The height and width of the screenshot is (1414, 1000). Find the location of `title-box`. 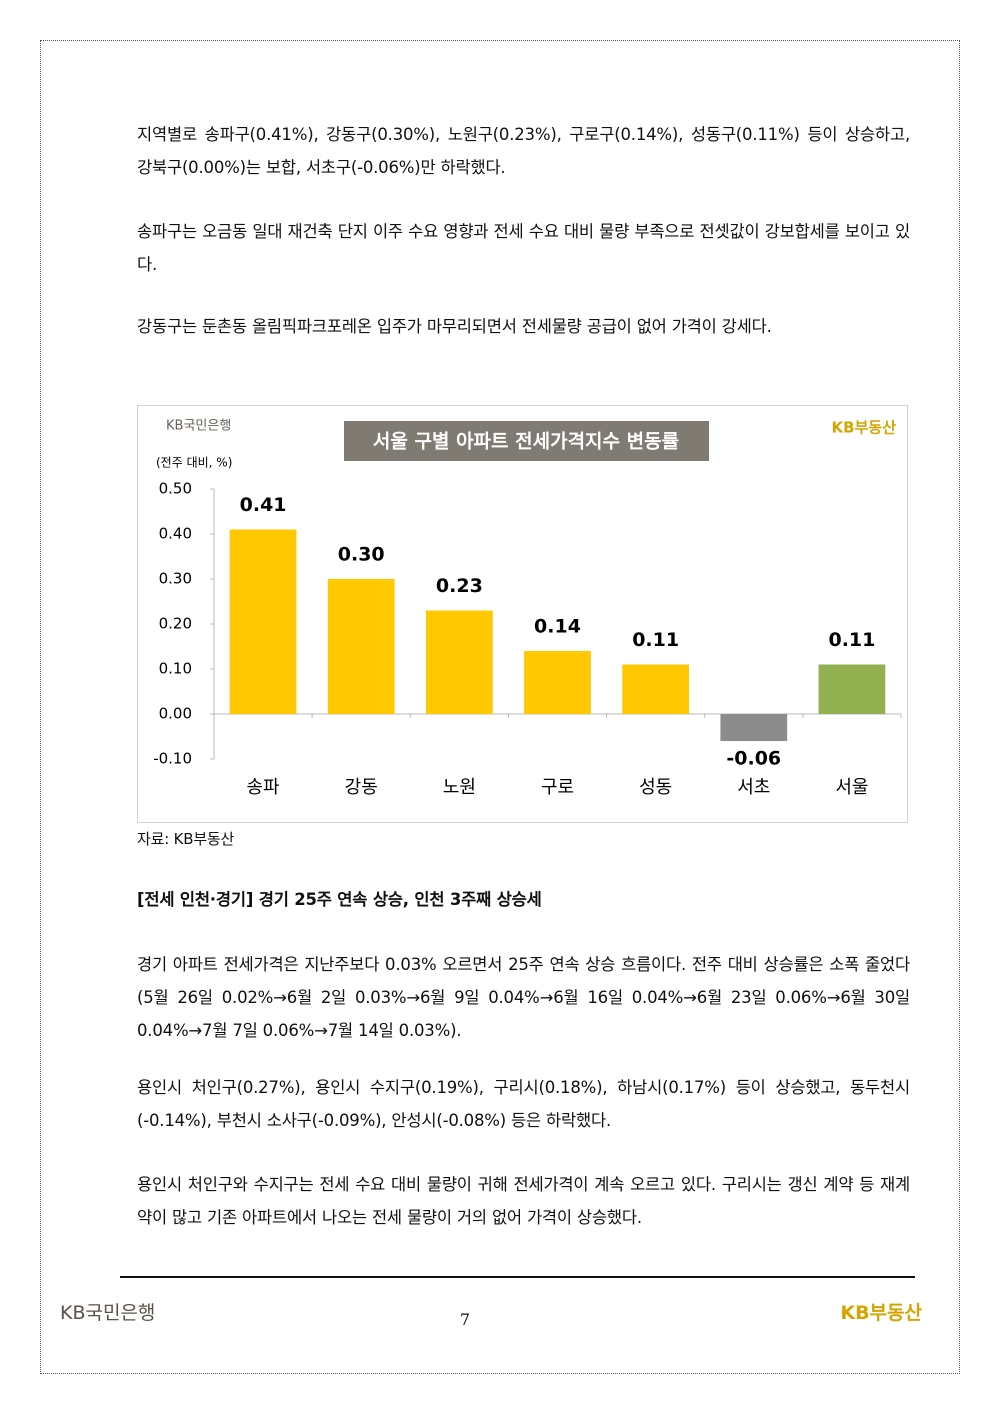

title-box is located at coordinates (526, 441).